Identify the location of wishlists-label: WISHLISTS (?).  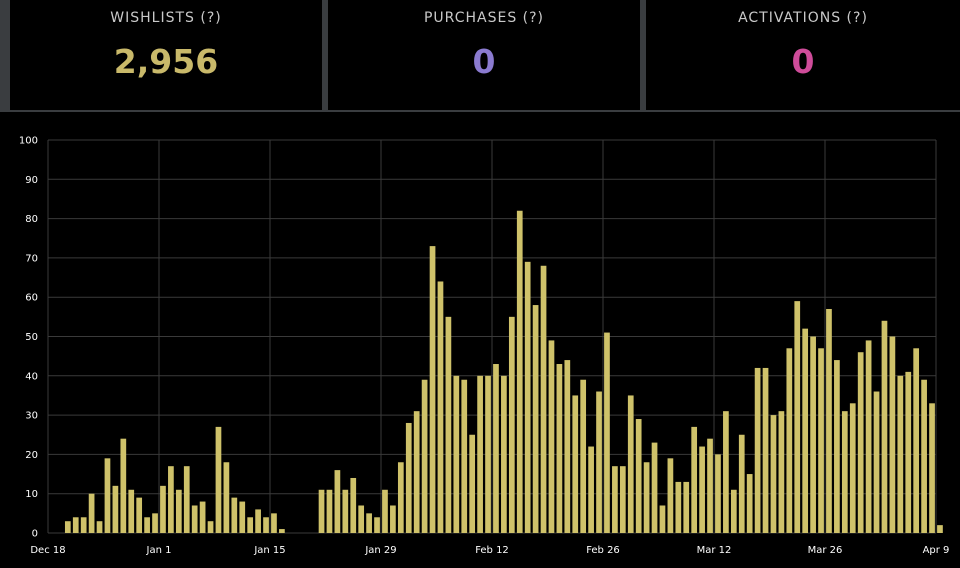
(166, 18).